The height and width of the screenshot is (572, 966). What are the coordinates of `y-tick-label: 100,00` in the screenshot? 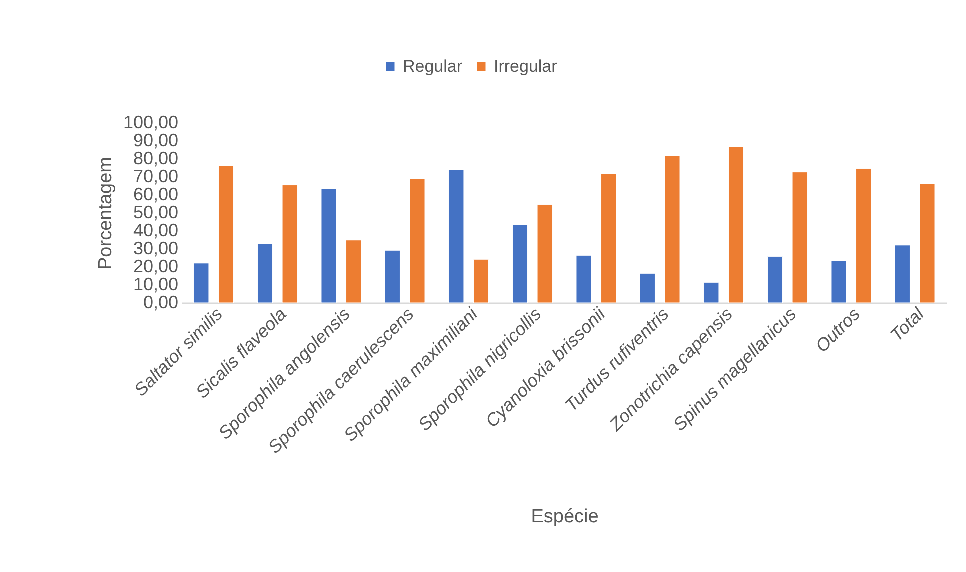 It's located at (150, 122).